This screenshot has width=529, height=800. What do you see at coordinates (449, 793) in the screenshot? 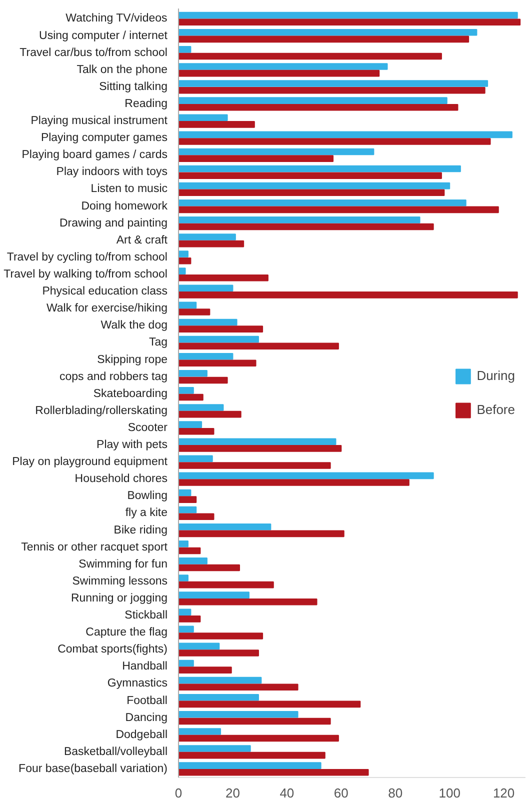
I see `x-tick-label: 100` at bounding box center [449, 793].